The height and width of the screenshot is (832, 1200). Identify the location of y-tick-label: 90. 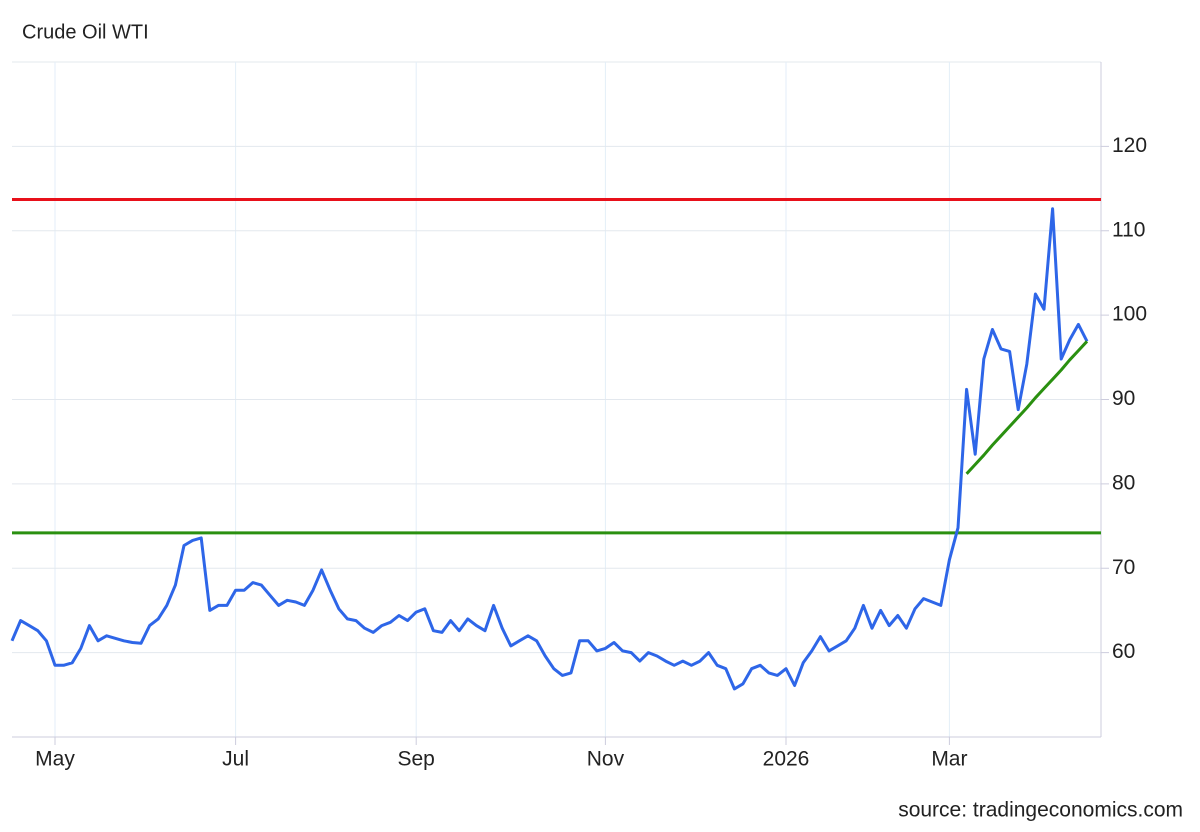
(1123, 398).